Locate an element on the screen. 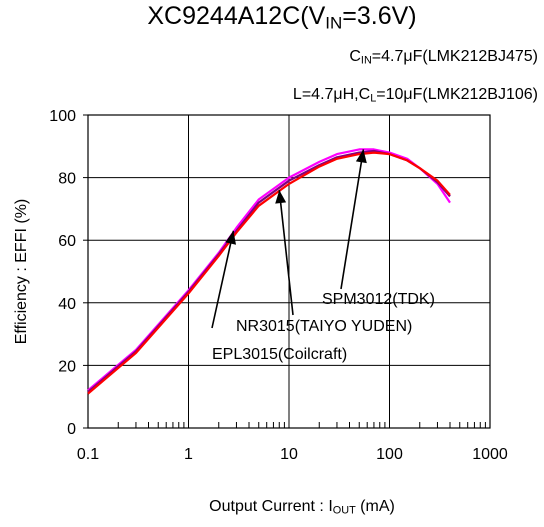 The width and height of the screenshot is (544, 527). y-tick-label: 20 is located at coordinates (67, 366).